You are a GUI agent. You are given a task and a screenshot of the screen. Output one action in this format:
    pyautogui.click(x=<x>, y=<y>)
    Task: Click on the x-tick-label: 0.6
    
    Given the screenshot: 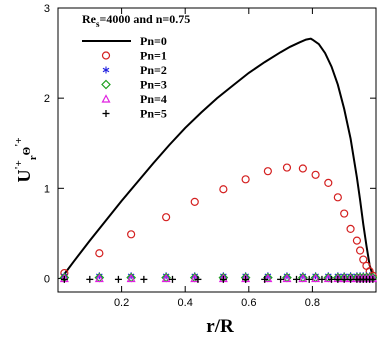 What is the action you would take?
    pyautogui.click(x=248, y=303)
    